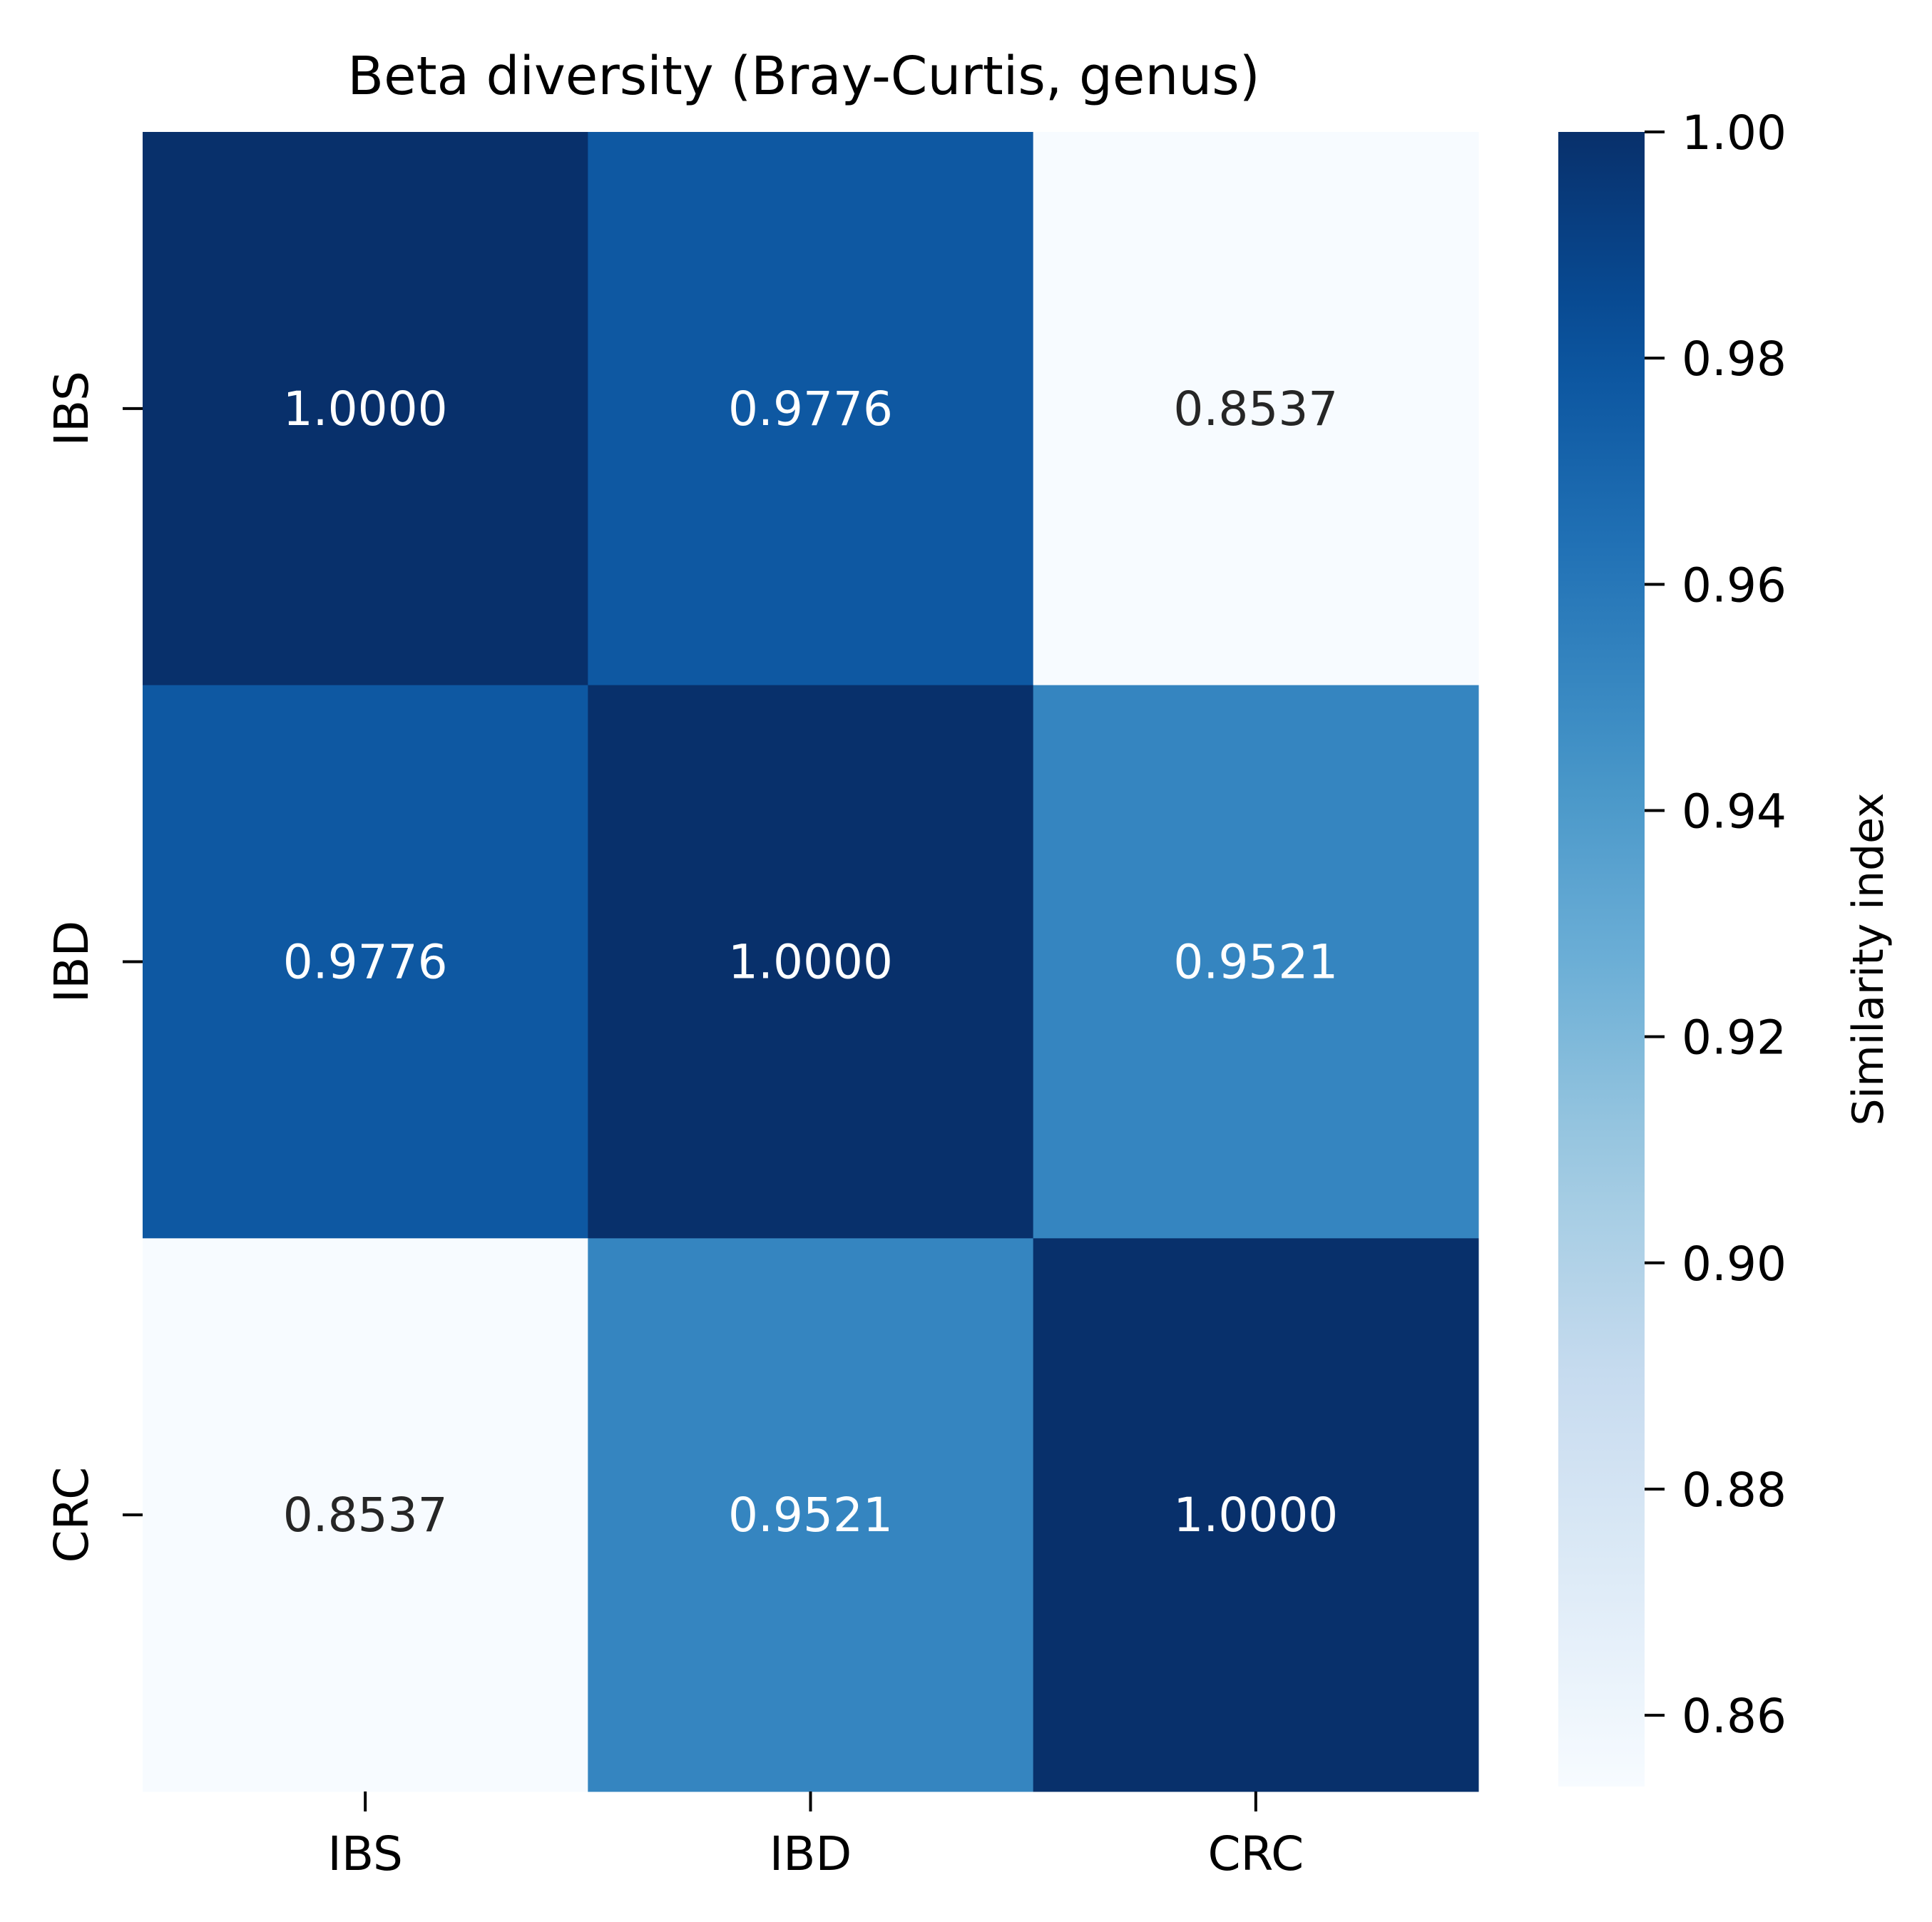 The image size is (1932, 1922). What do you see at coordinates (1734, 585) in the screenshot?
I see `colorbar-tick-label: 0.96` at bounding box center [1734, 585].